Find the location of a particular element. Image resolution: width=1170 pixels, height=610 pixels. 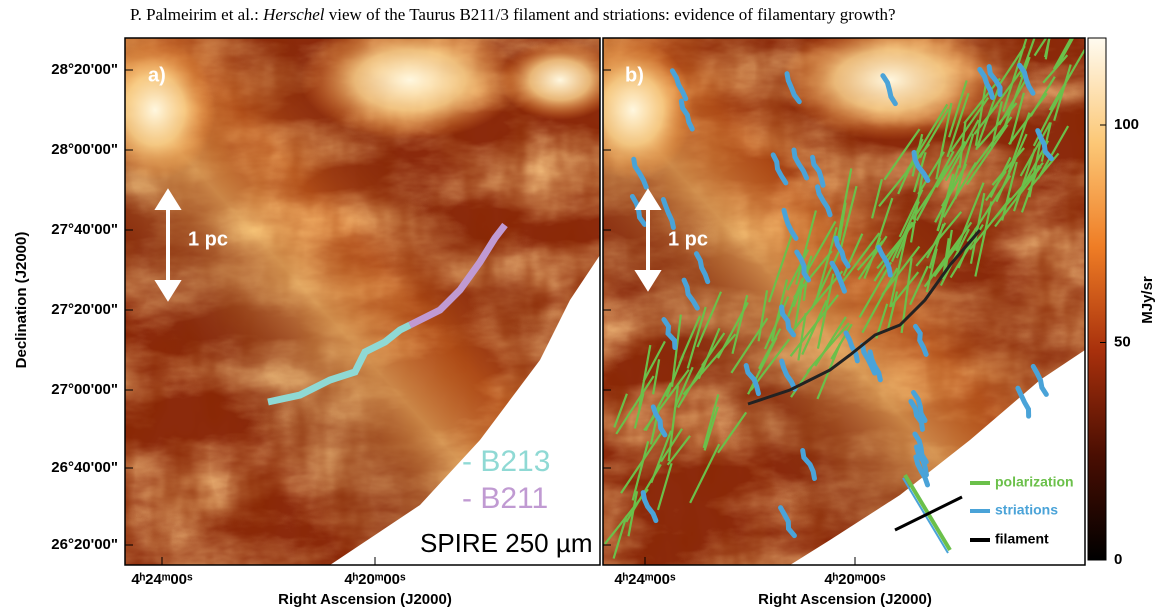

legend-b211: - B211 is located at coordinates (505, 498).